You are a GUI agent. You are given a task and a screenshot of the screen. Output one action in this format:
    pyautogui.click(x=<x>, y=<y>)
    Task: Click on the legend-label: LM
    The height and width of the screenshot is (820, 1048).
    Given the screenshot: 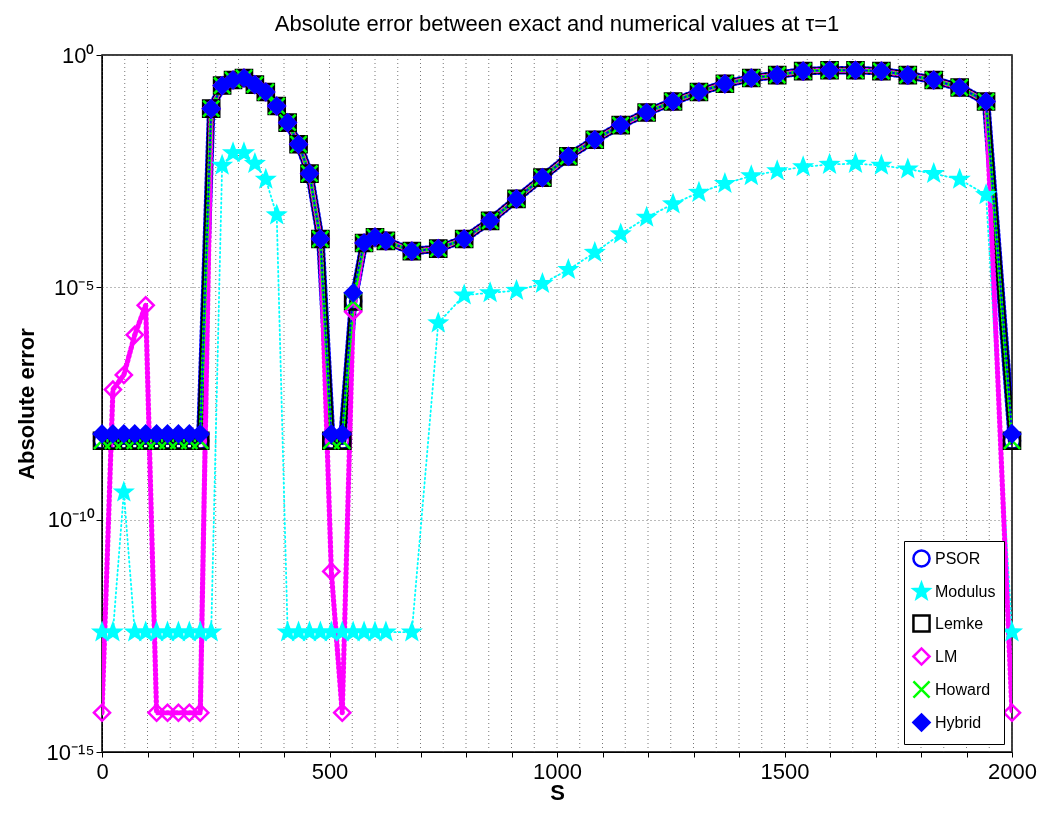 What is the action you would take?
    pyautogui.click(x=946, y=656)
    